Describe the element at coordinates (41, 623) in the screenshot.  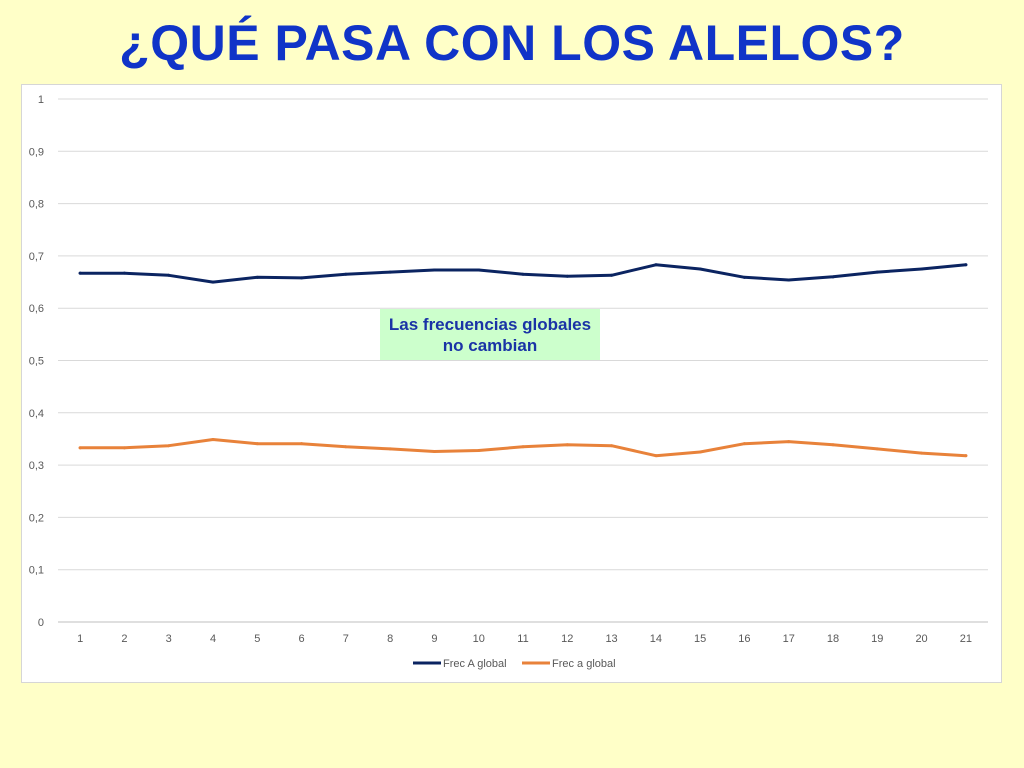
I see `y-tick-label: 0` at that location.